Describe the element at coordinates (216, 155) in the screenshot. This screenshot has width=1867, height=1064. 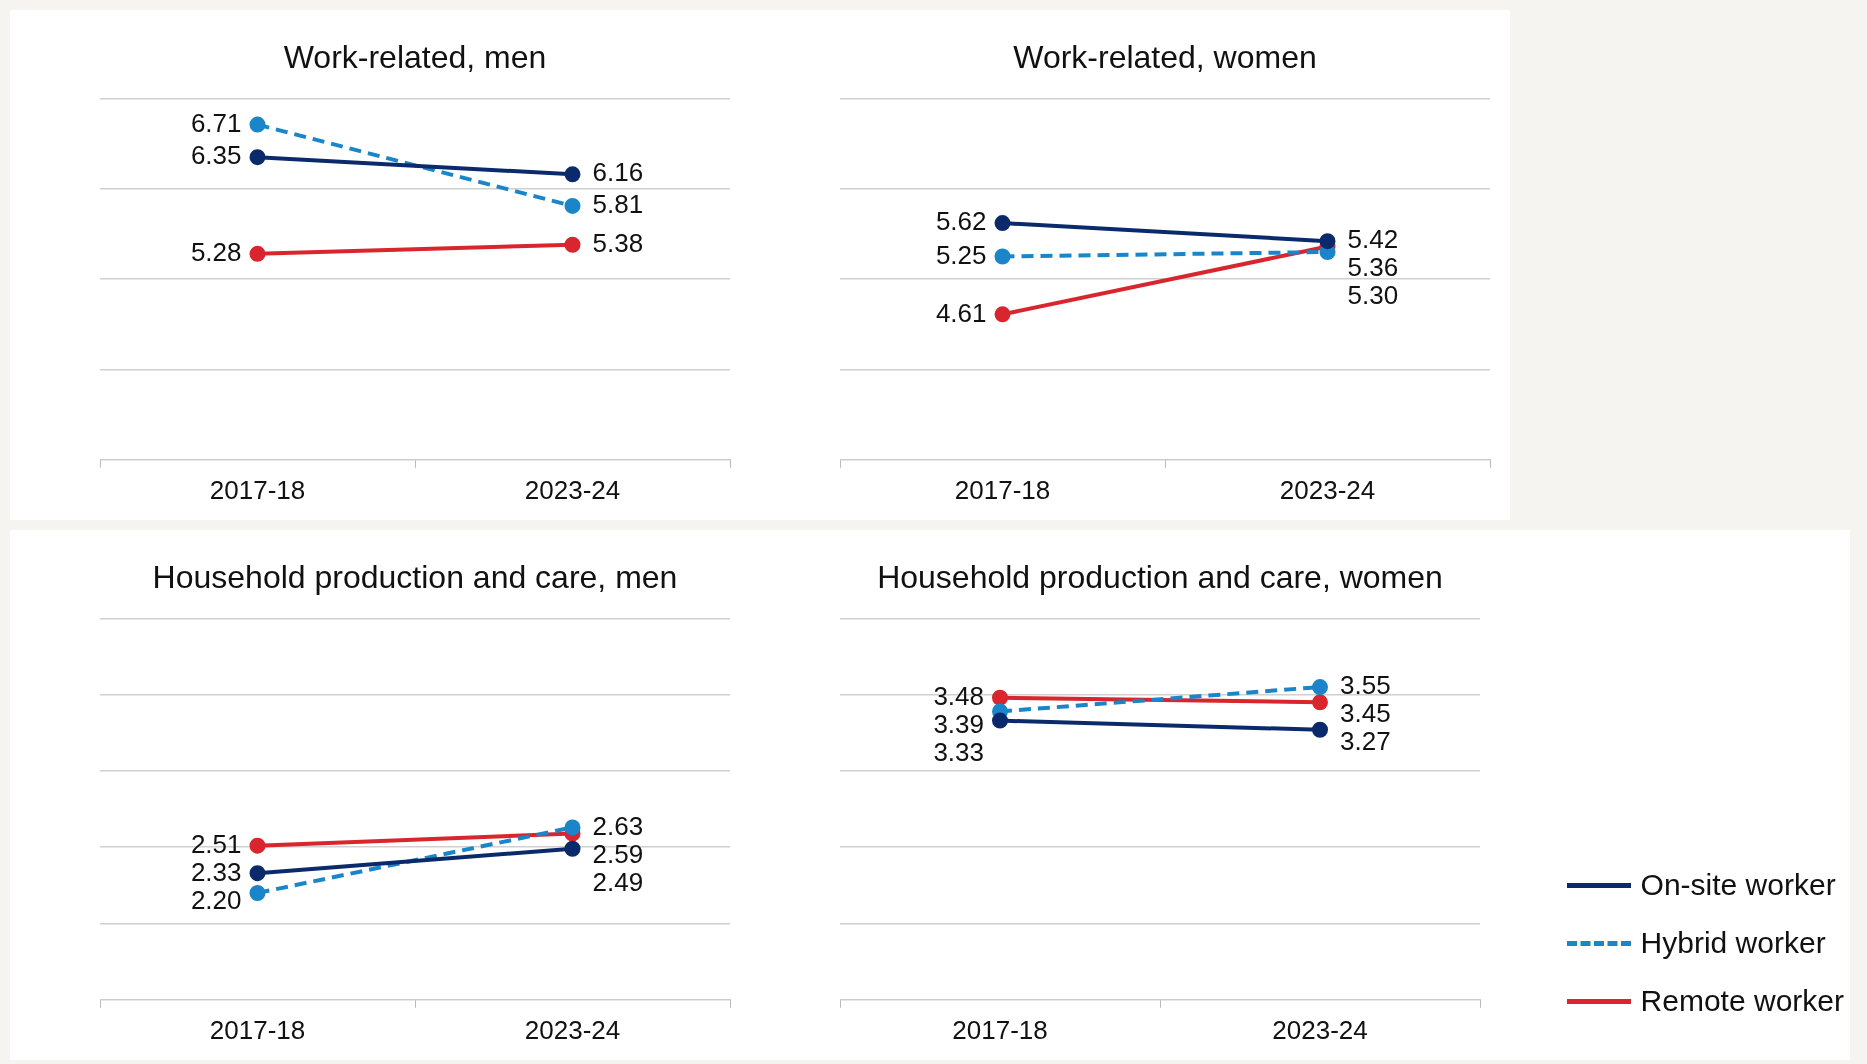
I see `data-label: 6.35` at that location.